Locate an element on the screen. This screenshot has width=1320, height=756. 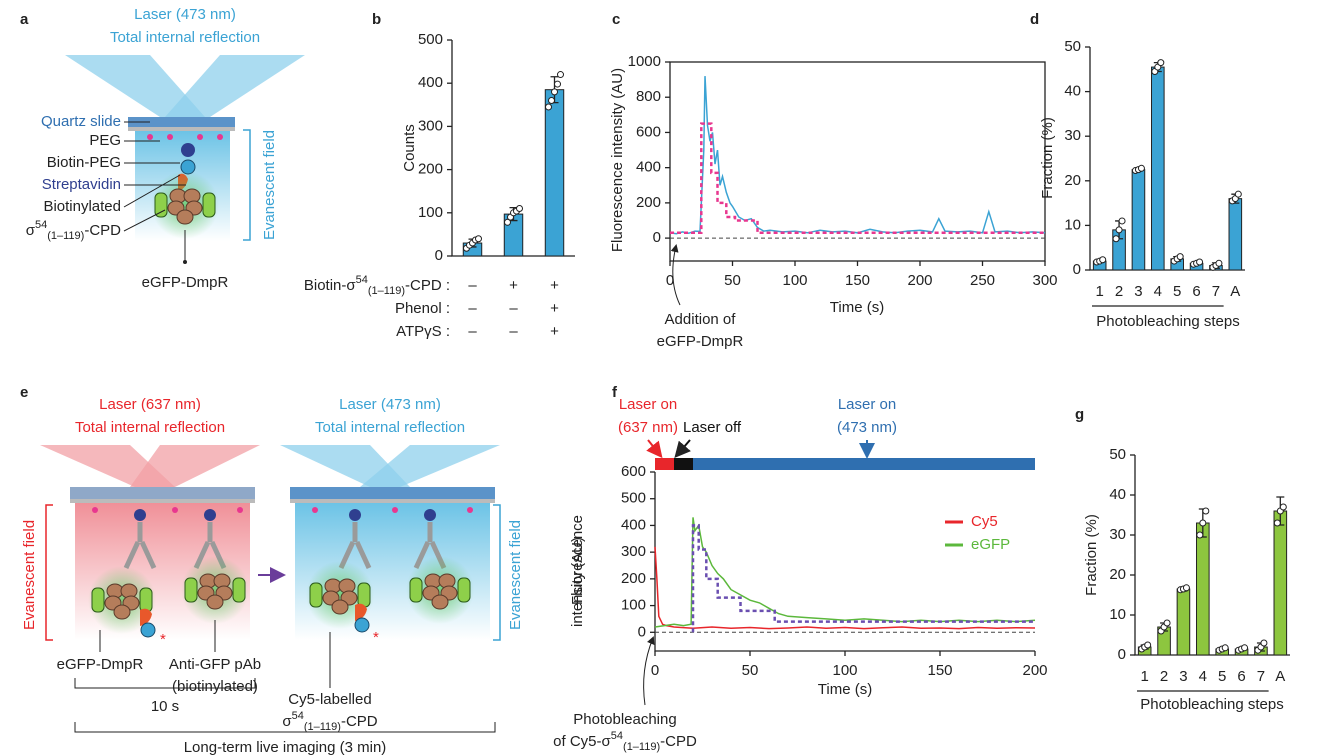
label-part: -CPD is located at coordinates (678, 741).